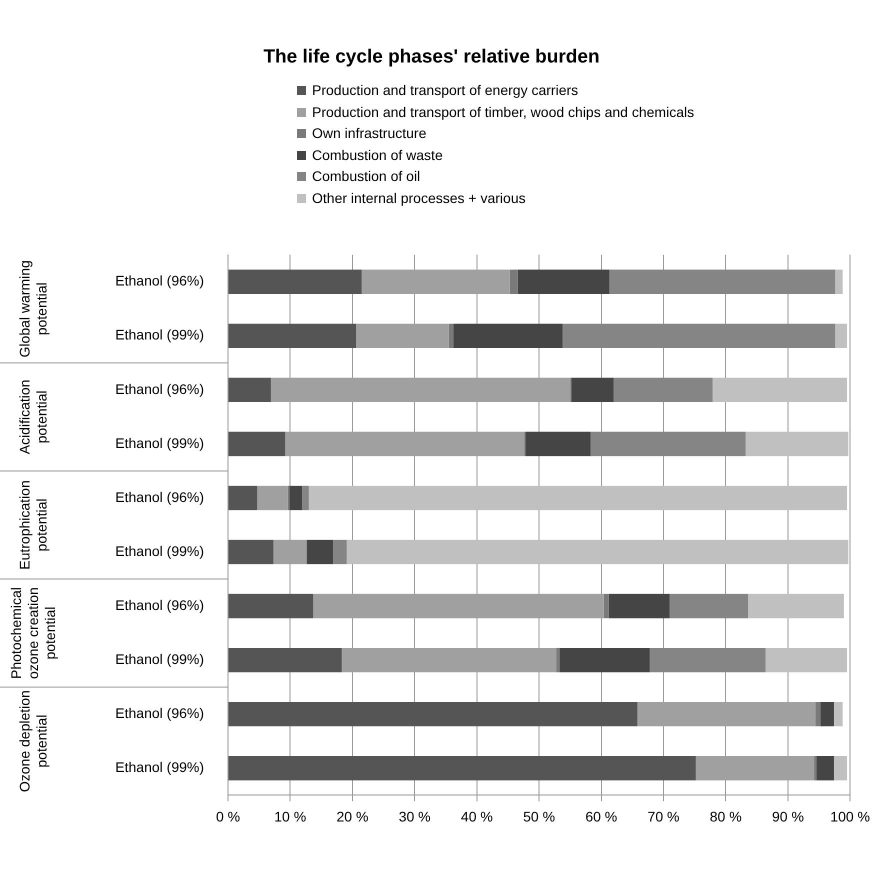 The width and height of the screenshot is (878, 879). What do you see at coordinates (414, 816) in the screenshot?
I see `x-tick-label: 30 %` at bounding box center [414, 816].